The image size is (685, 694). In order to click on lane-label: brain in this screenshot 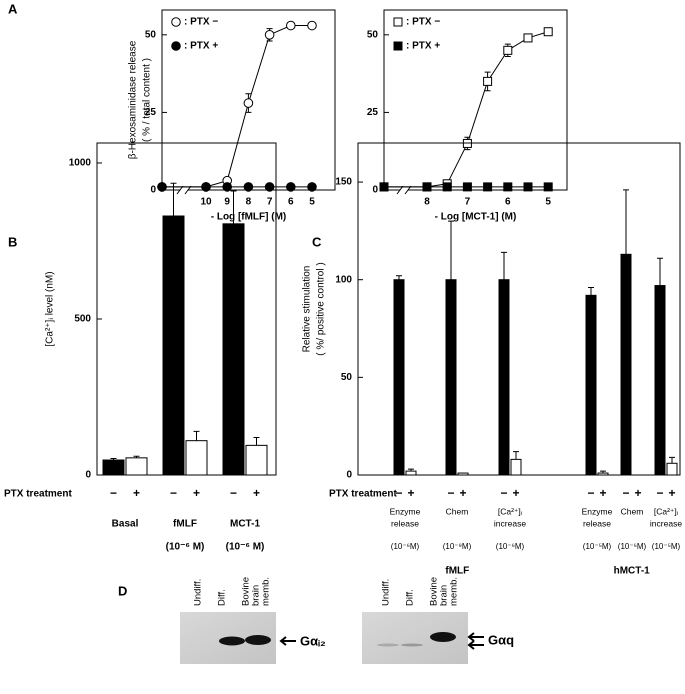, I will do `click(256, 595)`.